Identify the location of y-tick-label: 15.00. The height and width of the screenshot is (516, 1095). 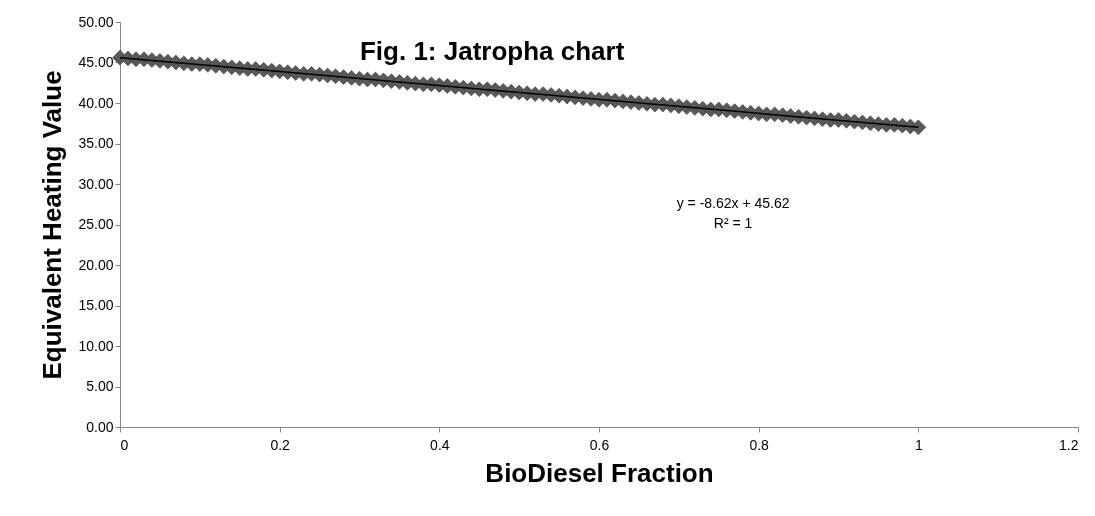
(96, 305).